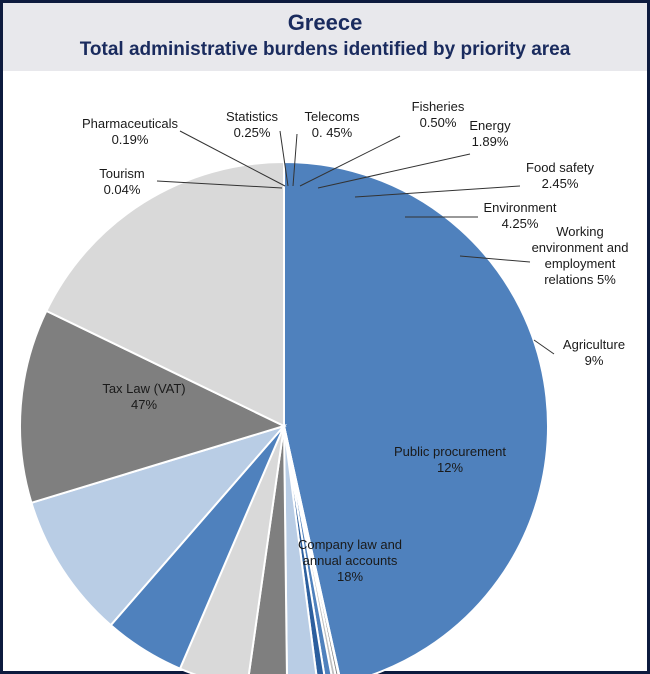 The width and height of the screenshot is (650, 674). Describe the element at coordinates (130, 139) in the screenshot. I see `slice-label-pharmaceuticals-value: 0.19%` at that location.